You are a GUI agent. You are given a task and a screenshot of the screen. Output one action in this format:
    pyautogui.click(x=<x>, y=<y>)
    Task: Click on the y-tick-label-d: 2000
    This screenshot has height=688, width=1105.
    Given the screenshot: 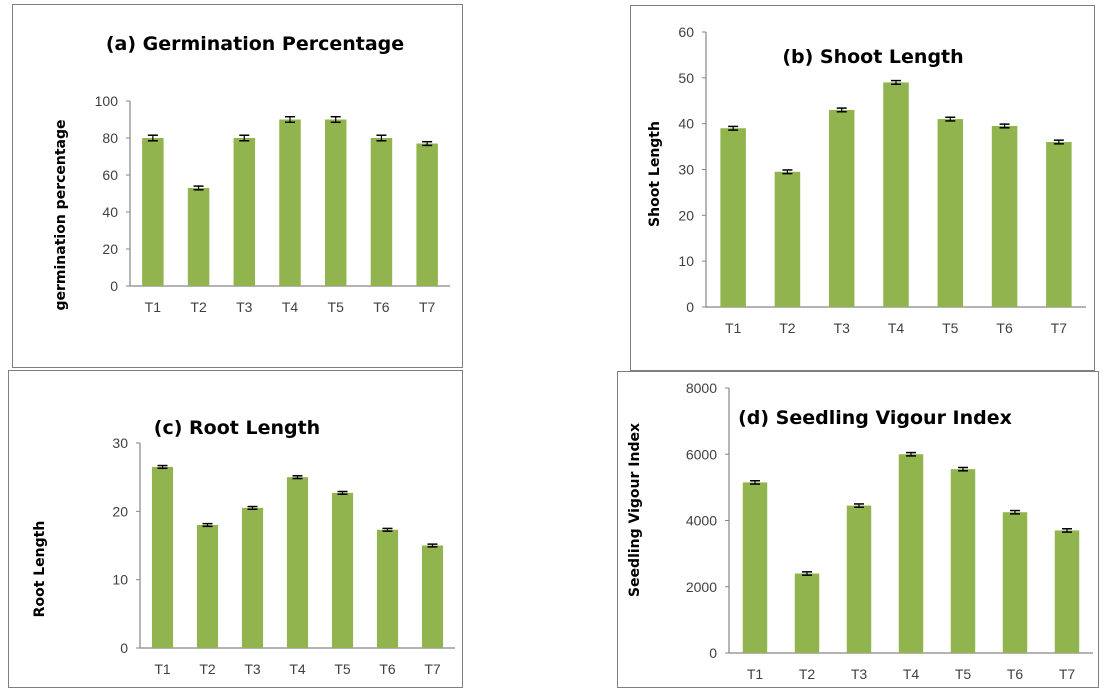 What is the action you would take?
    pyautogui.click(x=701, y=587)
    